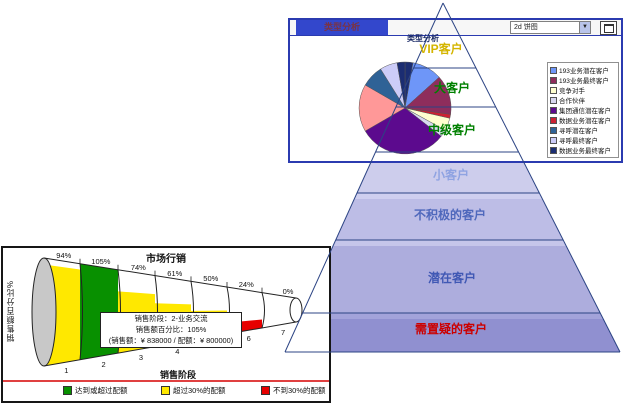 This screenshot has width=627, height=403. I want to click on tooltip-line: (销售额：¥ 838000 / 配额：¥ 800000), so click(171, 340).